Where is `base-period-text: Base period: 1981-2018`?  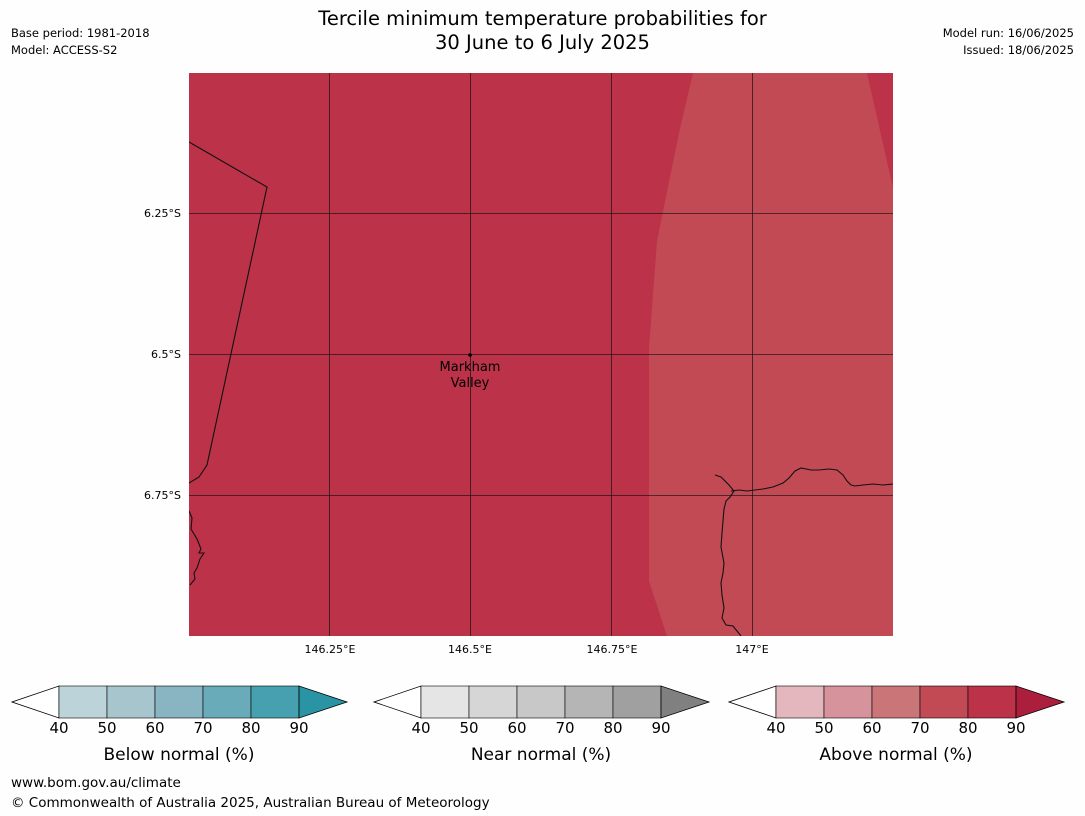 base-period-text: Base period: 1981-2018 is located at coordinates (80, 33).